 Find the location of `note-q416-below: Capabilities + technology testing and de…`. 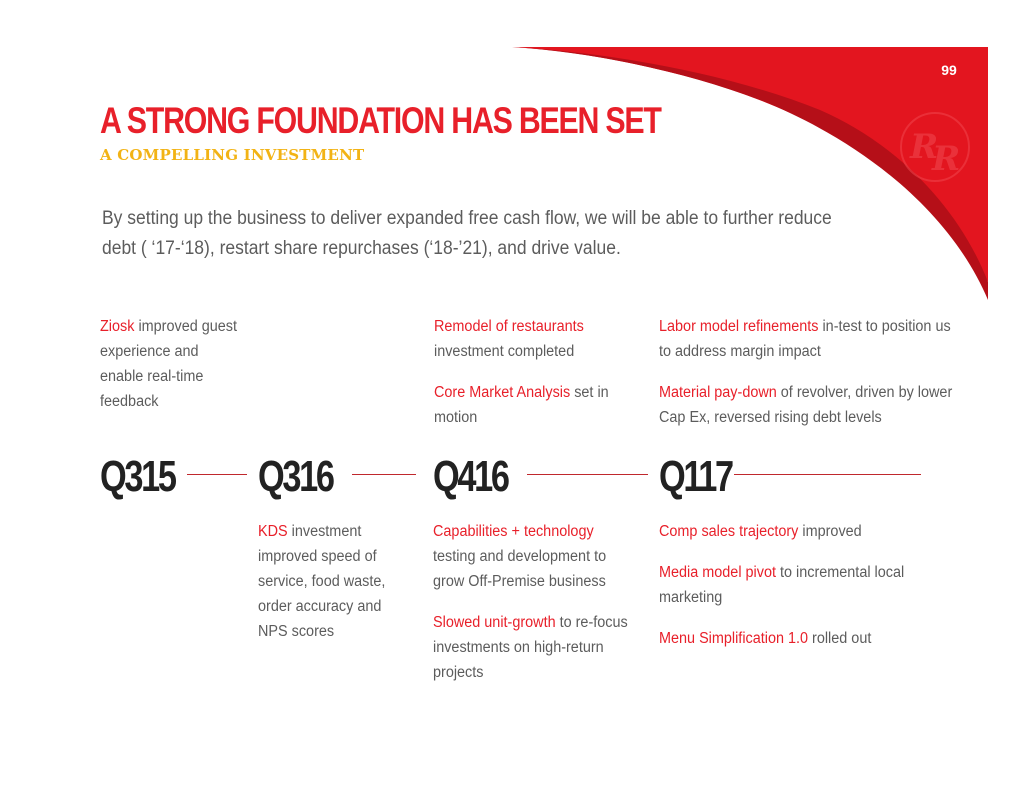

note-q416-below: Capabilities + technology testing and de… is located at coordinates (533, 610).